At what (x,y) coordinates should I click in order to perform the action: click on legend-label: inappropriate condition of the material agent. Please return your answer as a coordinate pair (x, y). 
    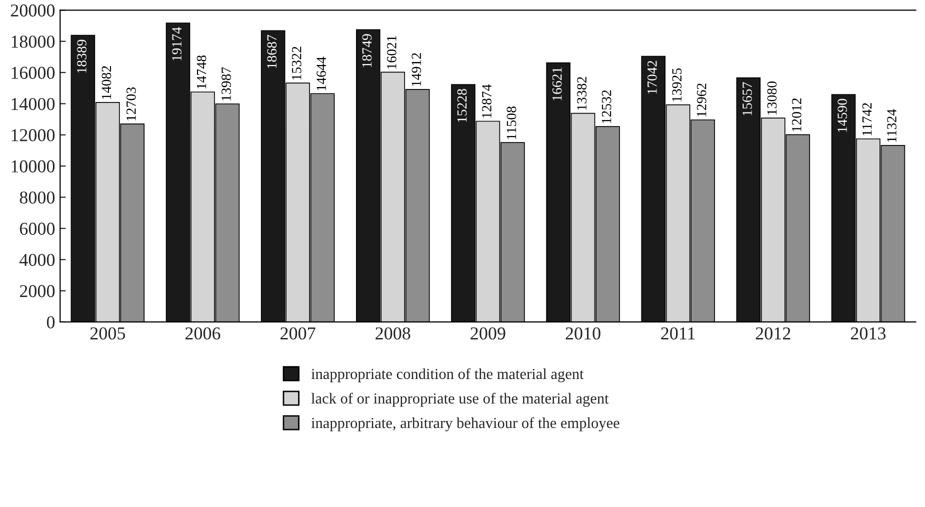
    Looking at the image, I should click on (447, 375).